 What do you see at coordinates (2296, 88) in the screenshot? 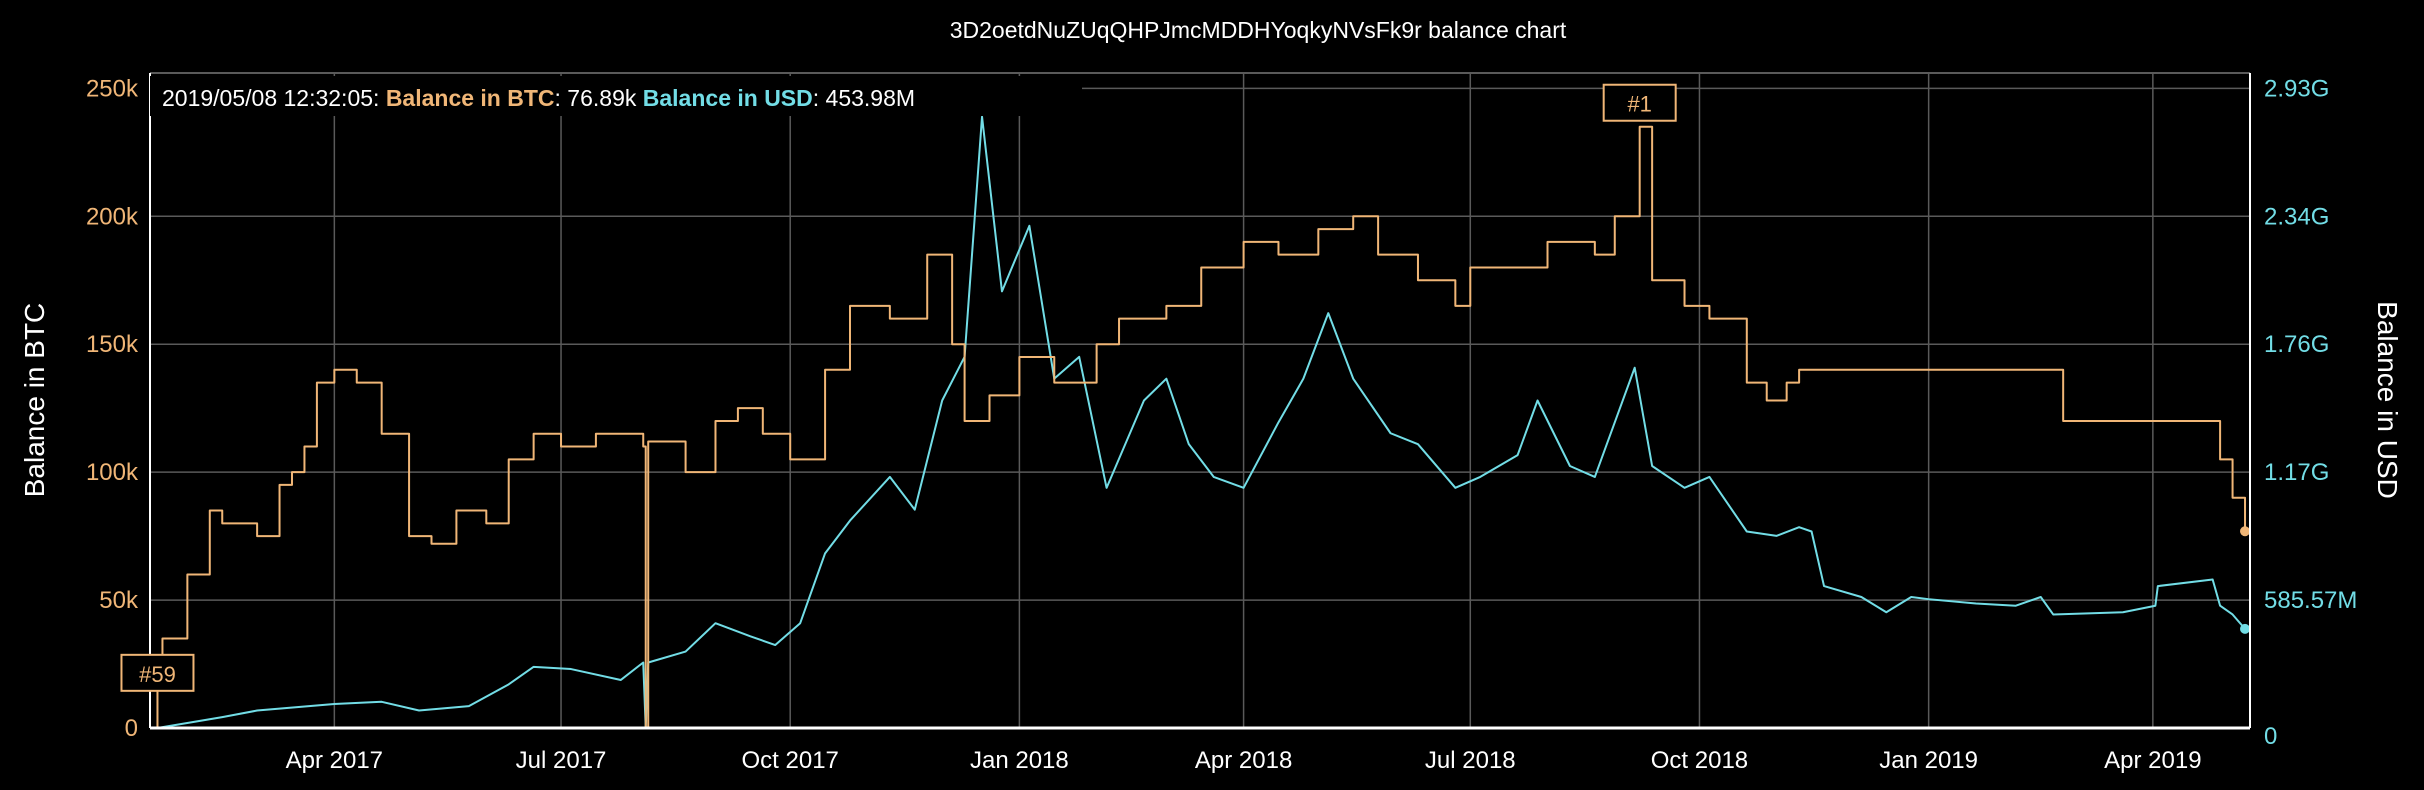
I see `y2-tick-label: 2.93G` at bounding box center [2296, 88].